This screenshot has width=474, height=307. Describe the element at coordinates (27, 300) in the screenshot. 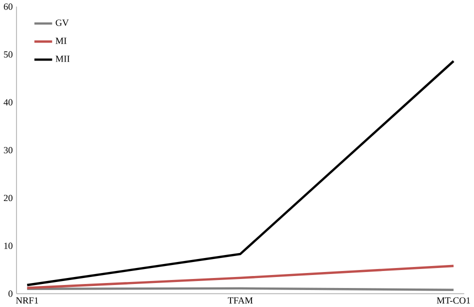

I see `x-tick-label: NRF1` at that location.